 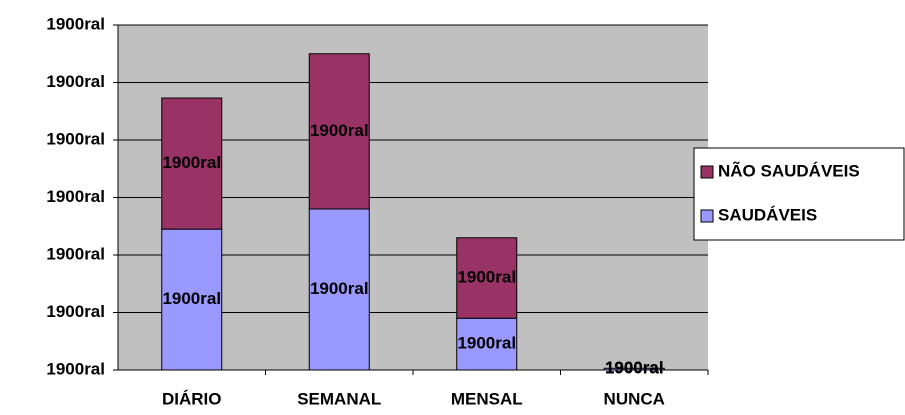 I want to click on legend-box, so click(x=799, y=194).